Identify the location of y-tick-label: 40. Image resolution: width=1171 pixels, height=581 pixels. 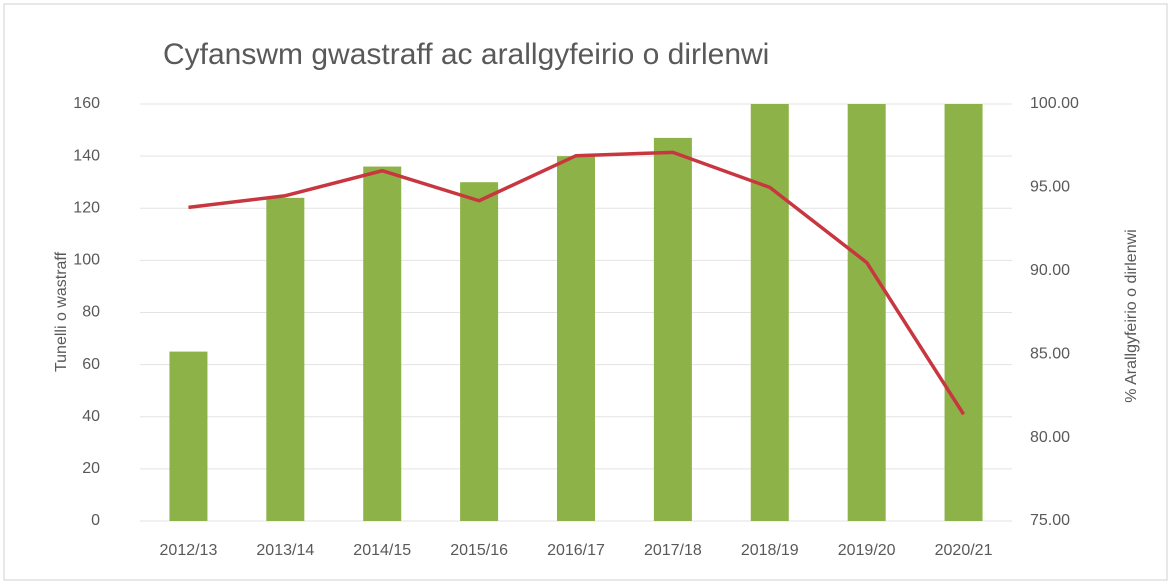
(91, 416).